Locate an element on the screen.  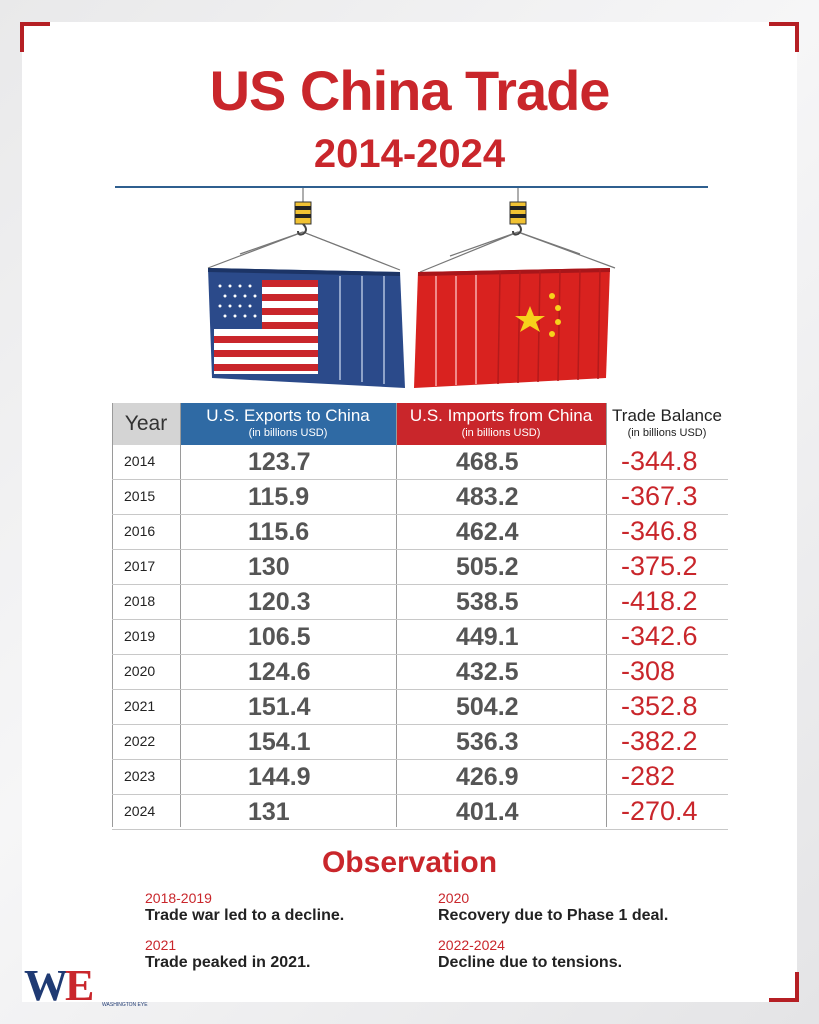
cell-imports: 401.4 is located at coordinates (487, 812).